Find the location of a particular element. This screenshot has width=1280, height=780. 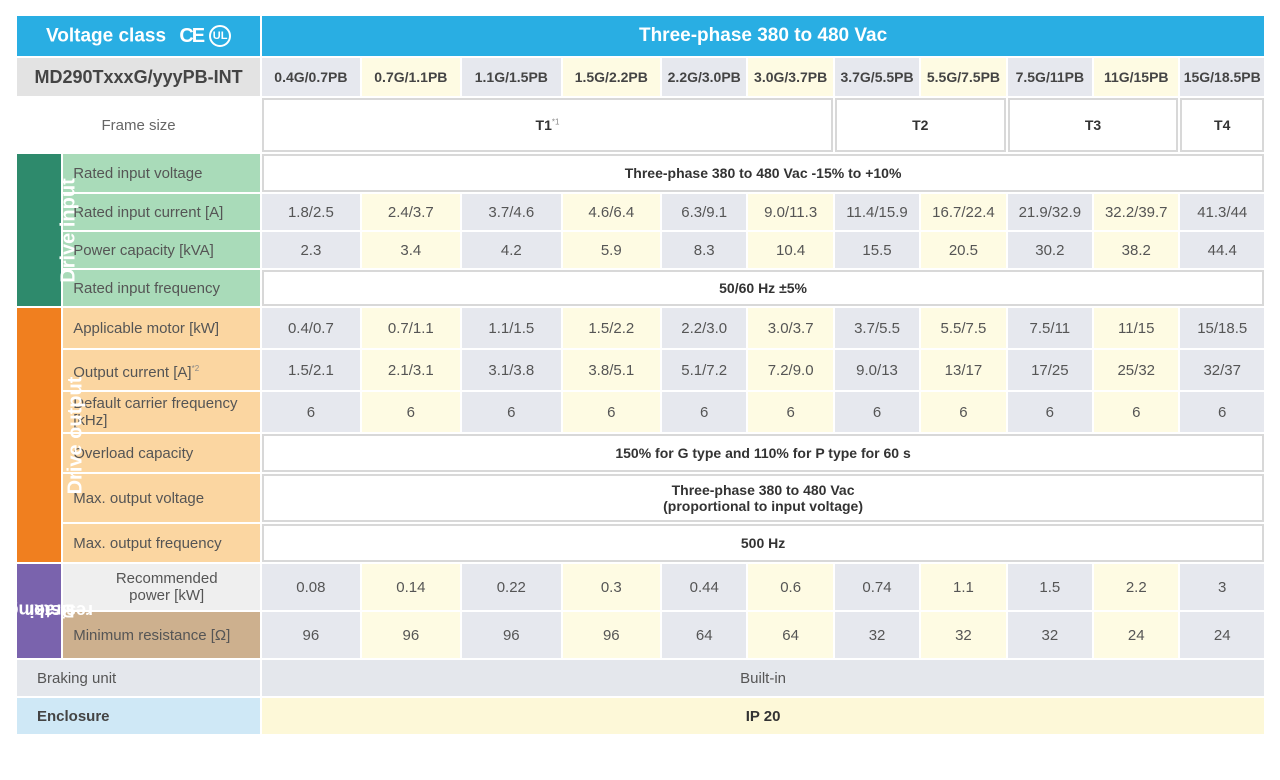

cell: 11.4/15.9 is located at coordinates (877, 212).